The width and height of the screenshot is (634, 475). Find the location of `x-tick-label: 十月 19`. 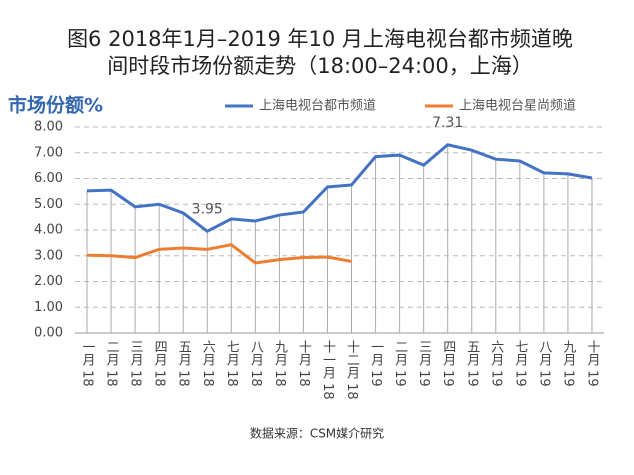

x-tick-label: 十月 19 is located at coordinates (592, 363).